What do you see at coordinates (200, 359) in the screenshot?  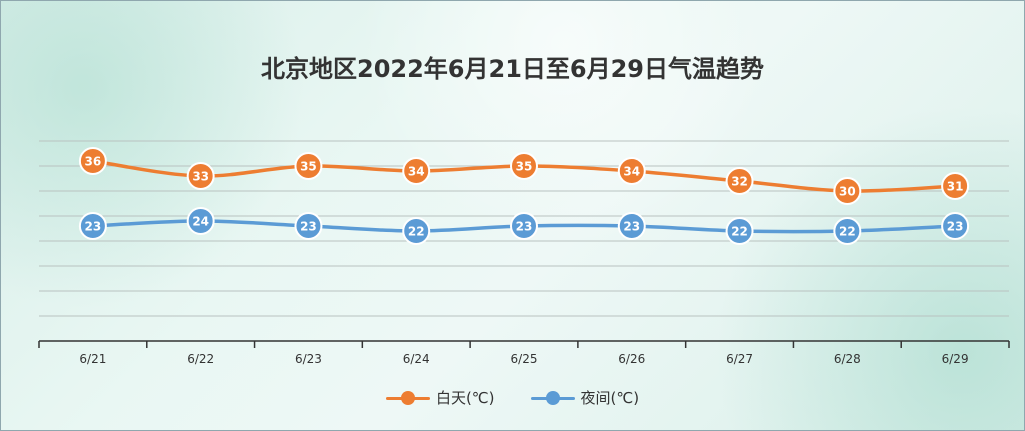 I see `x-tick-label: 6/22` at bounding box center [200, 359].